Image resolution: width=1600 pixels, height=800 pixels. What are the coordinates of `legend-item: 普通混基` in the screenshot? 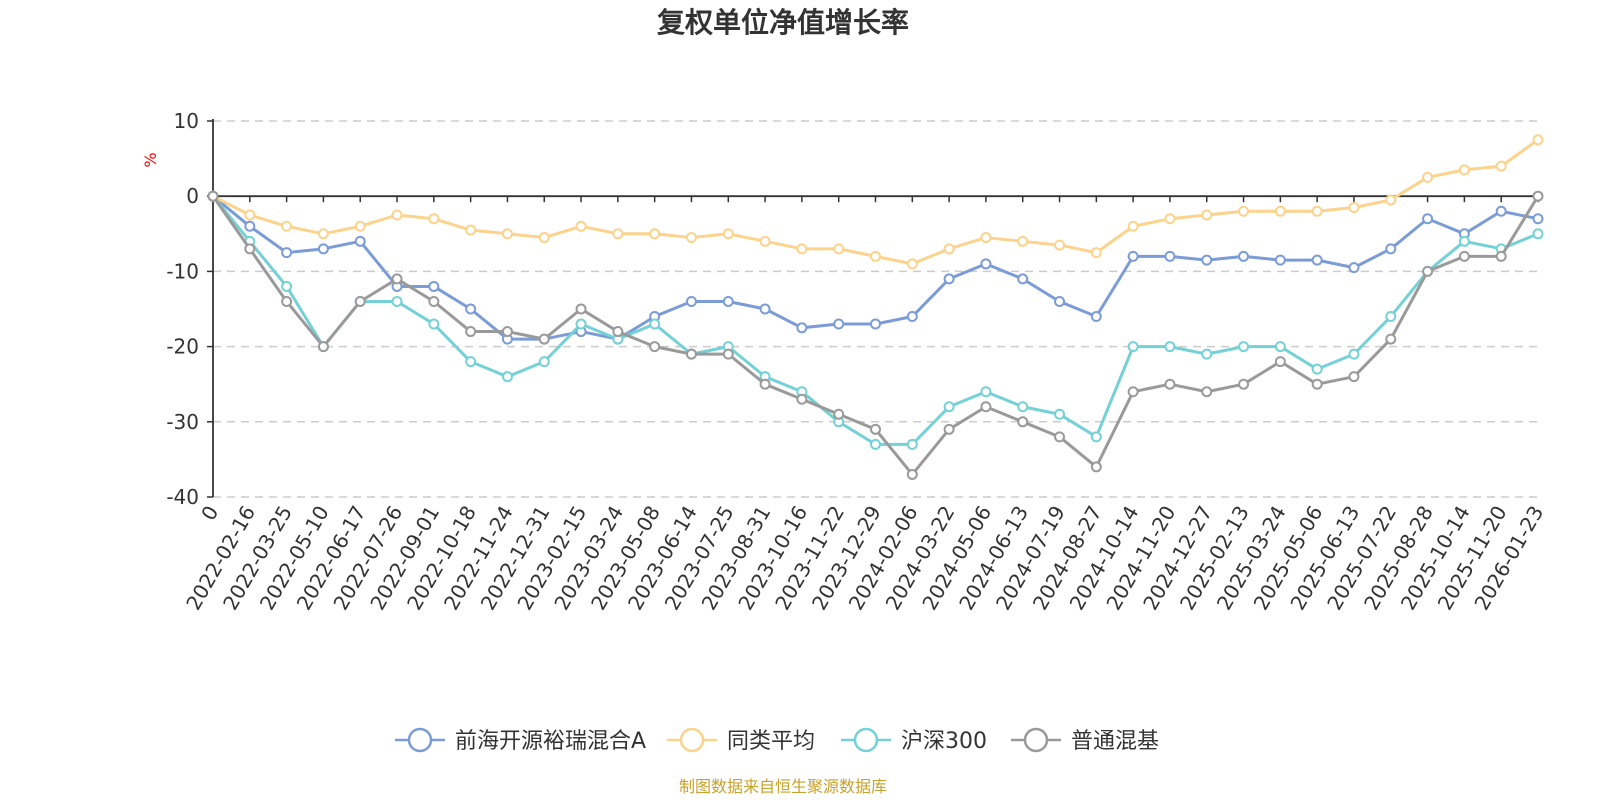 It's located at (1085, 740).